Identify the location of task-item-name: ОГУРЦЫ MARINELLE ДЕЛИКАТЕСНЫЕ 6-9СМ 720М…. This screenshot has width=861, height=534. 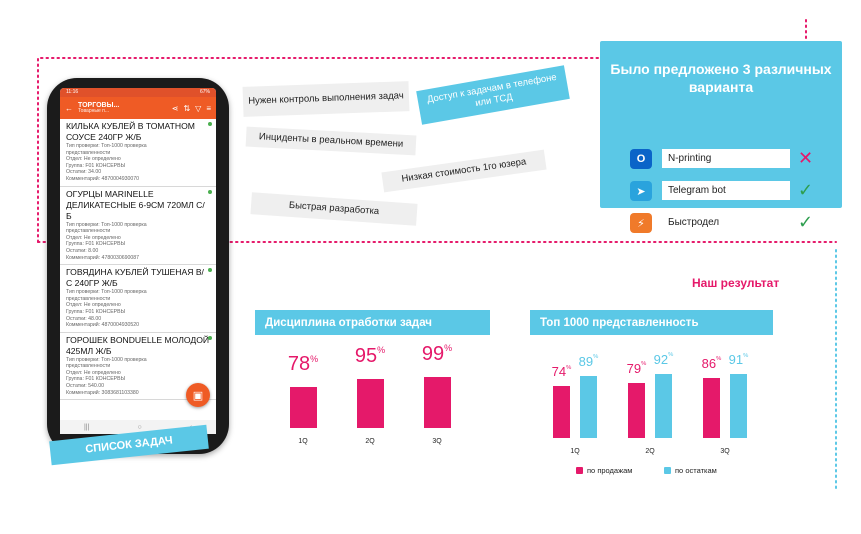
(135, 204).